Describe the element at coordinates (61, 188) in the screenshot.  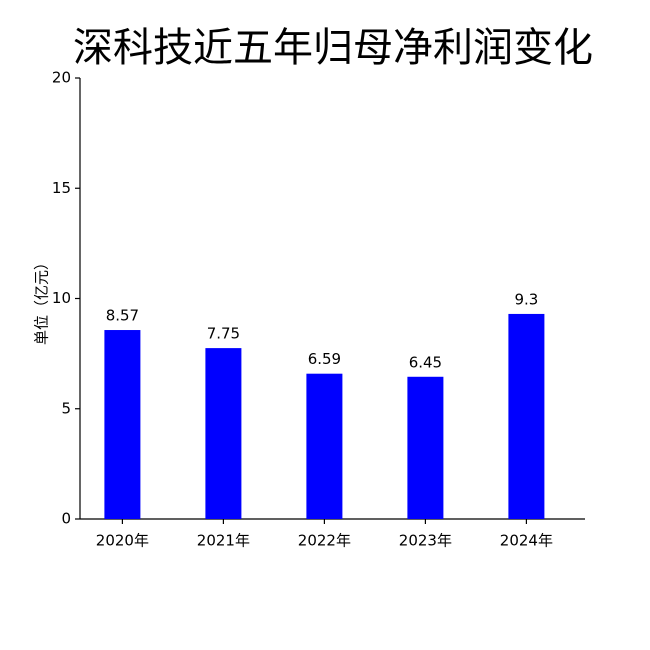
I see `y-tick-label: 15` at that location.